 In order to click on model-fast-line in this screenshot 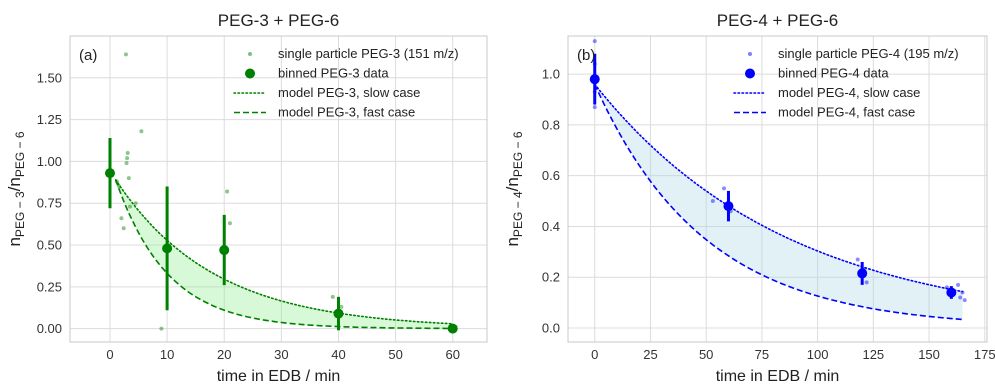, I will do `click(283, 254)`.